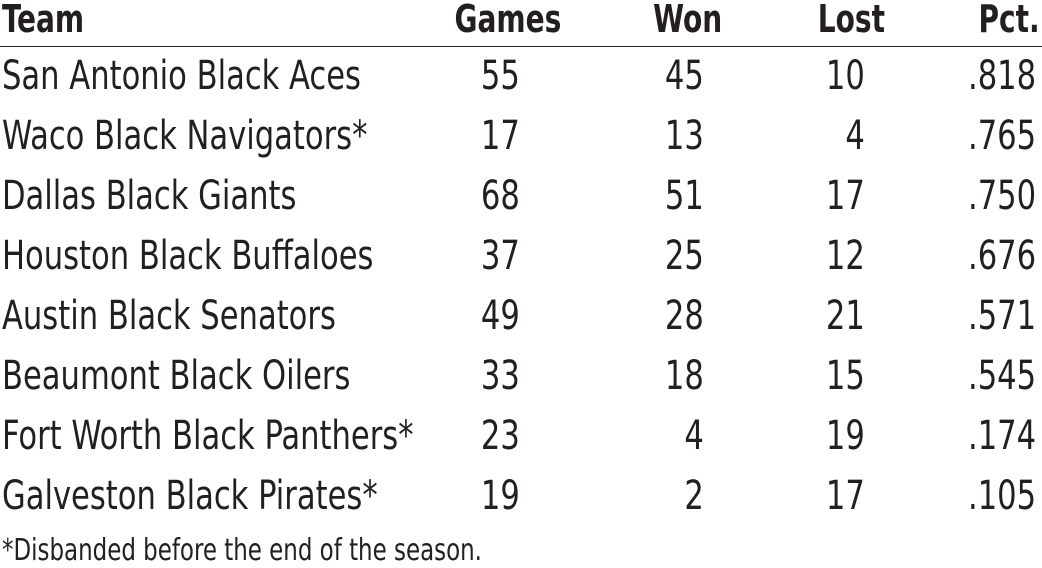 This screenshot has height=568, width=1042. Describe the element at coordinates (500, 256) in the screenshot. I see `games-value: 37` at that location.